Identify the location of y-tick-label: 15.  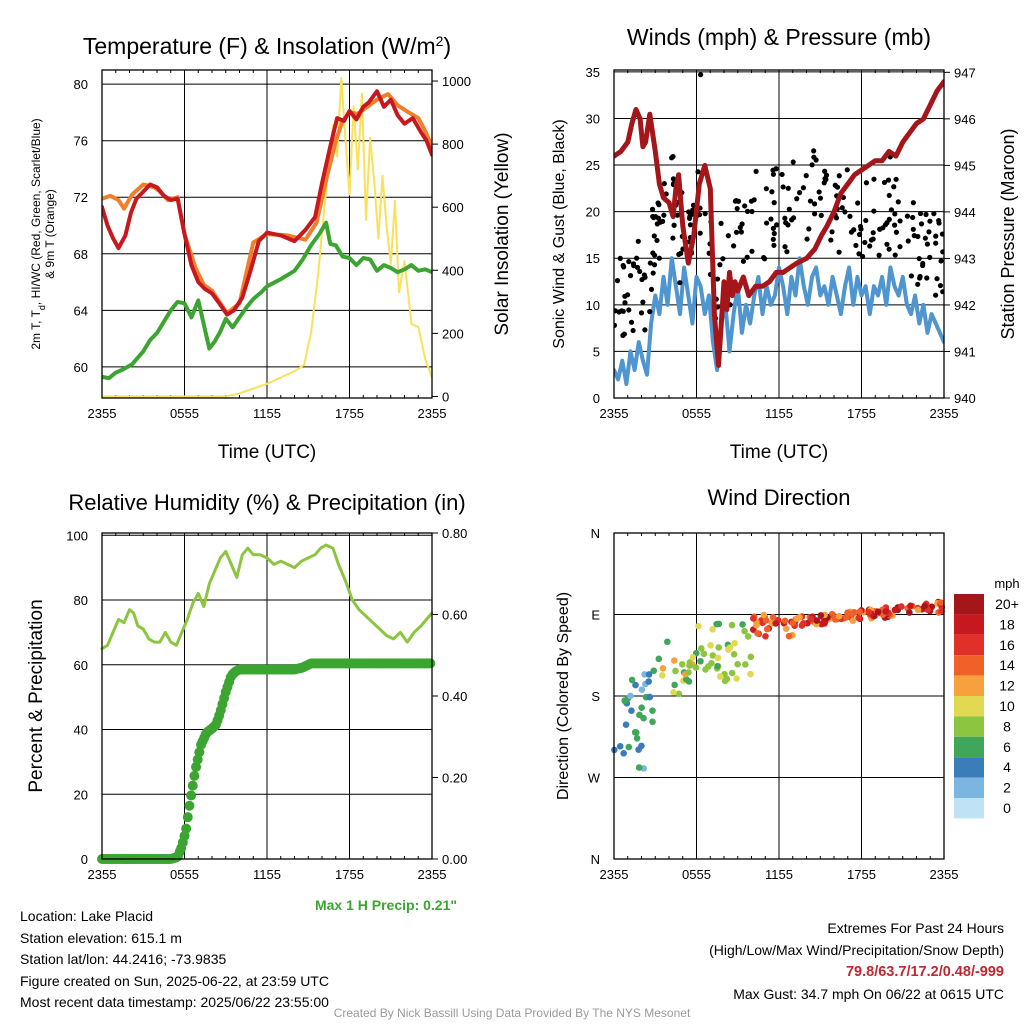
(593, 258).